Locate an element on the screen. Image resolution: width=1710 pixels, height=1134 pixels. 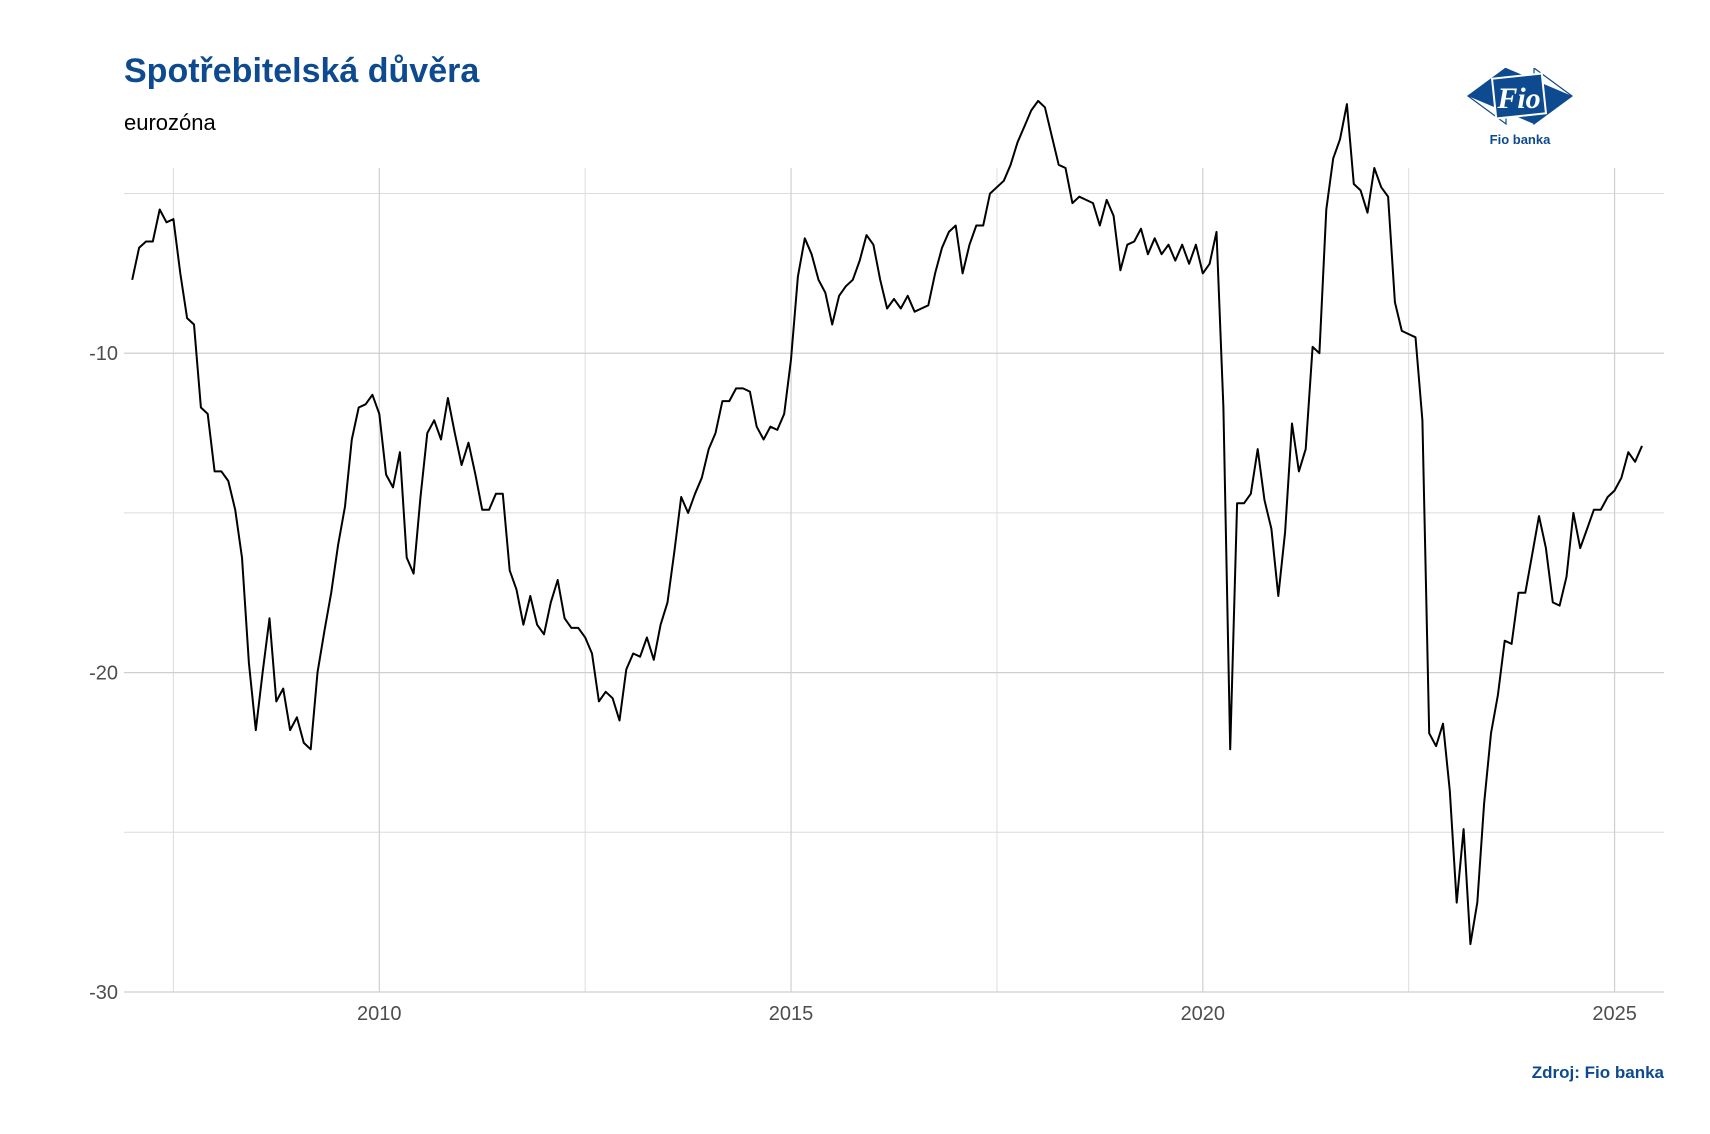
logo-name: Fio banka is located at coordinates (1520, 139).